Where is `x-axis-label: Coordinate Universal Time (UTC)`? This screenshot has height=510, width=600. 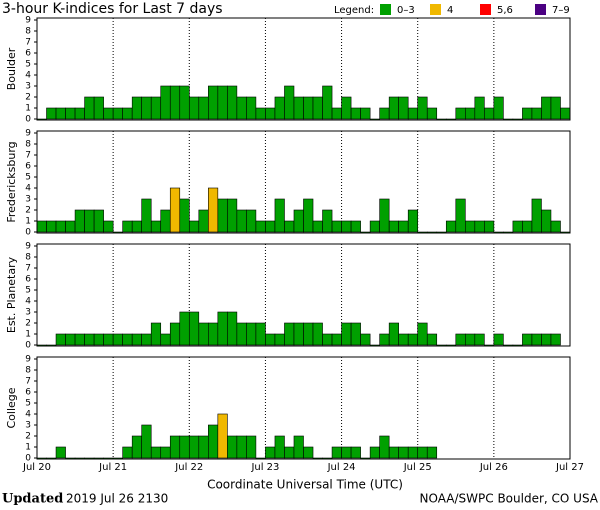
x-axis-label: Coordinate Universal Time (UTC) is located at coordinates (305, 485).